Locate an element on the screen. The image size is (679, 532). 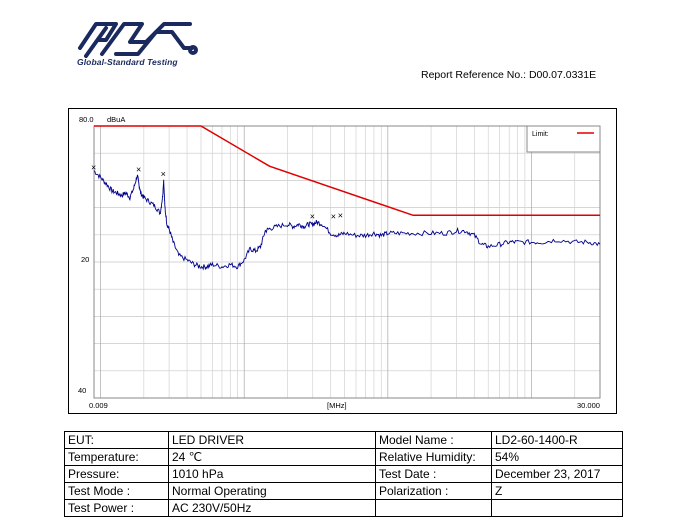
info-row: Temperature: 24 ℃ Relative Humidity: 54% is located at coordinates (343, 457).